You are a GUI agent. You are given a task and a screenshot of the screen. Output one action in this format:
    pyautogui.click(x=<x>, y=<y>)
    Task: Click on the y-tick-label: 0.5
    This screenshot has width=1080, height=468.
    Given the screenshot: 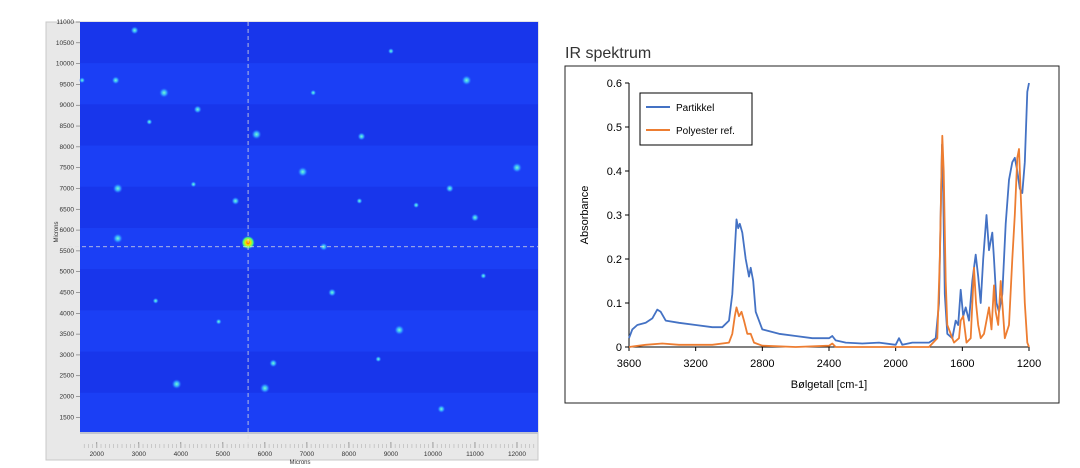 What is the action you would take?
    pyautogui.click(x=614, y=128)
    